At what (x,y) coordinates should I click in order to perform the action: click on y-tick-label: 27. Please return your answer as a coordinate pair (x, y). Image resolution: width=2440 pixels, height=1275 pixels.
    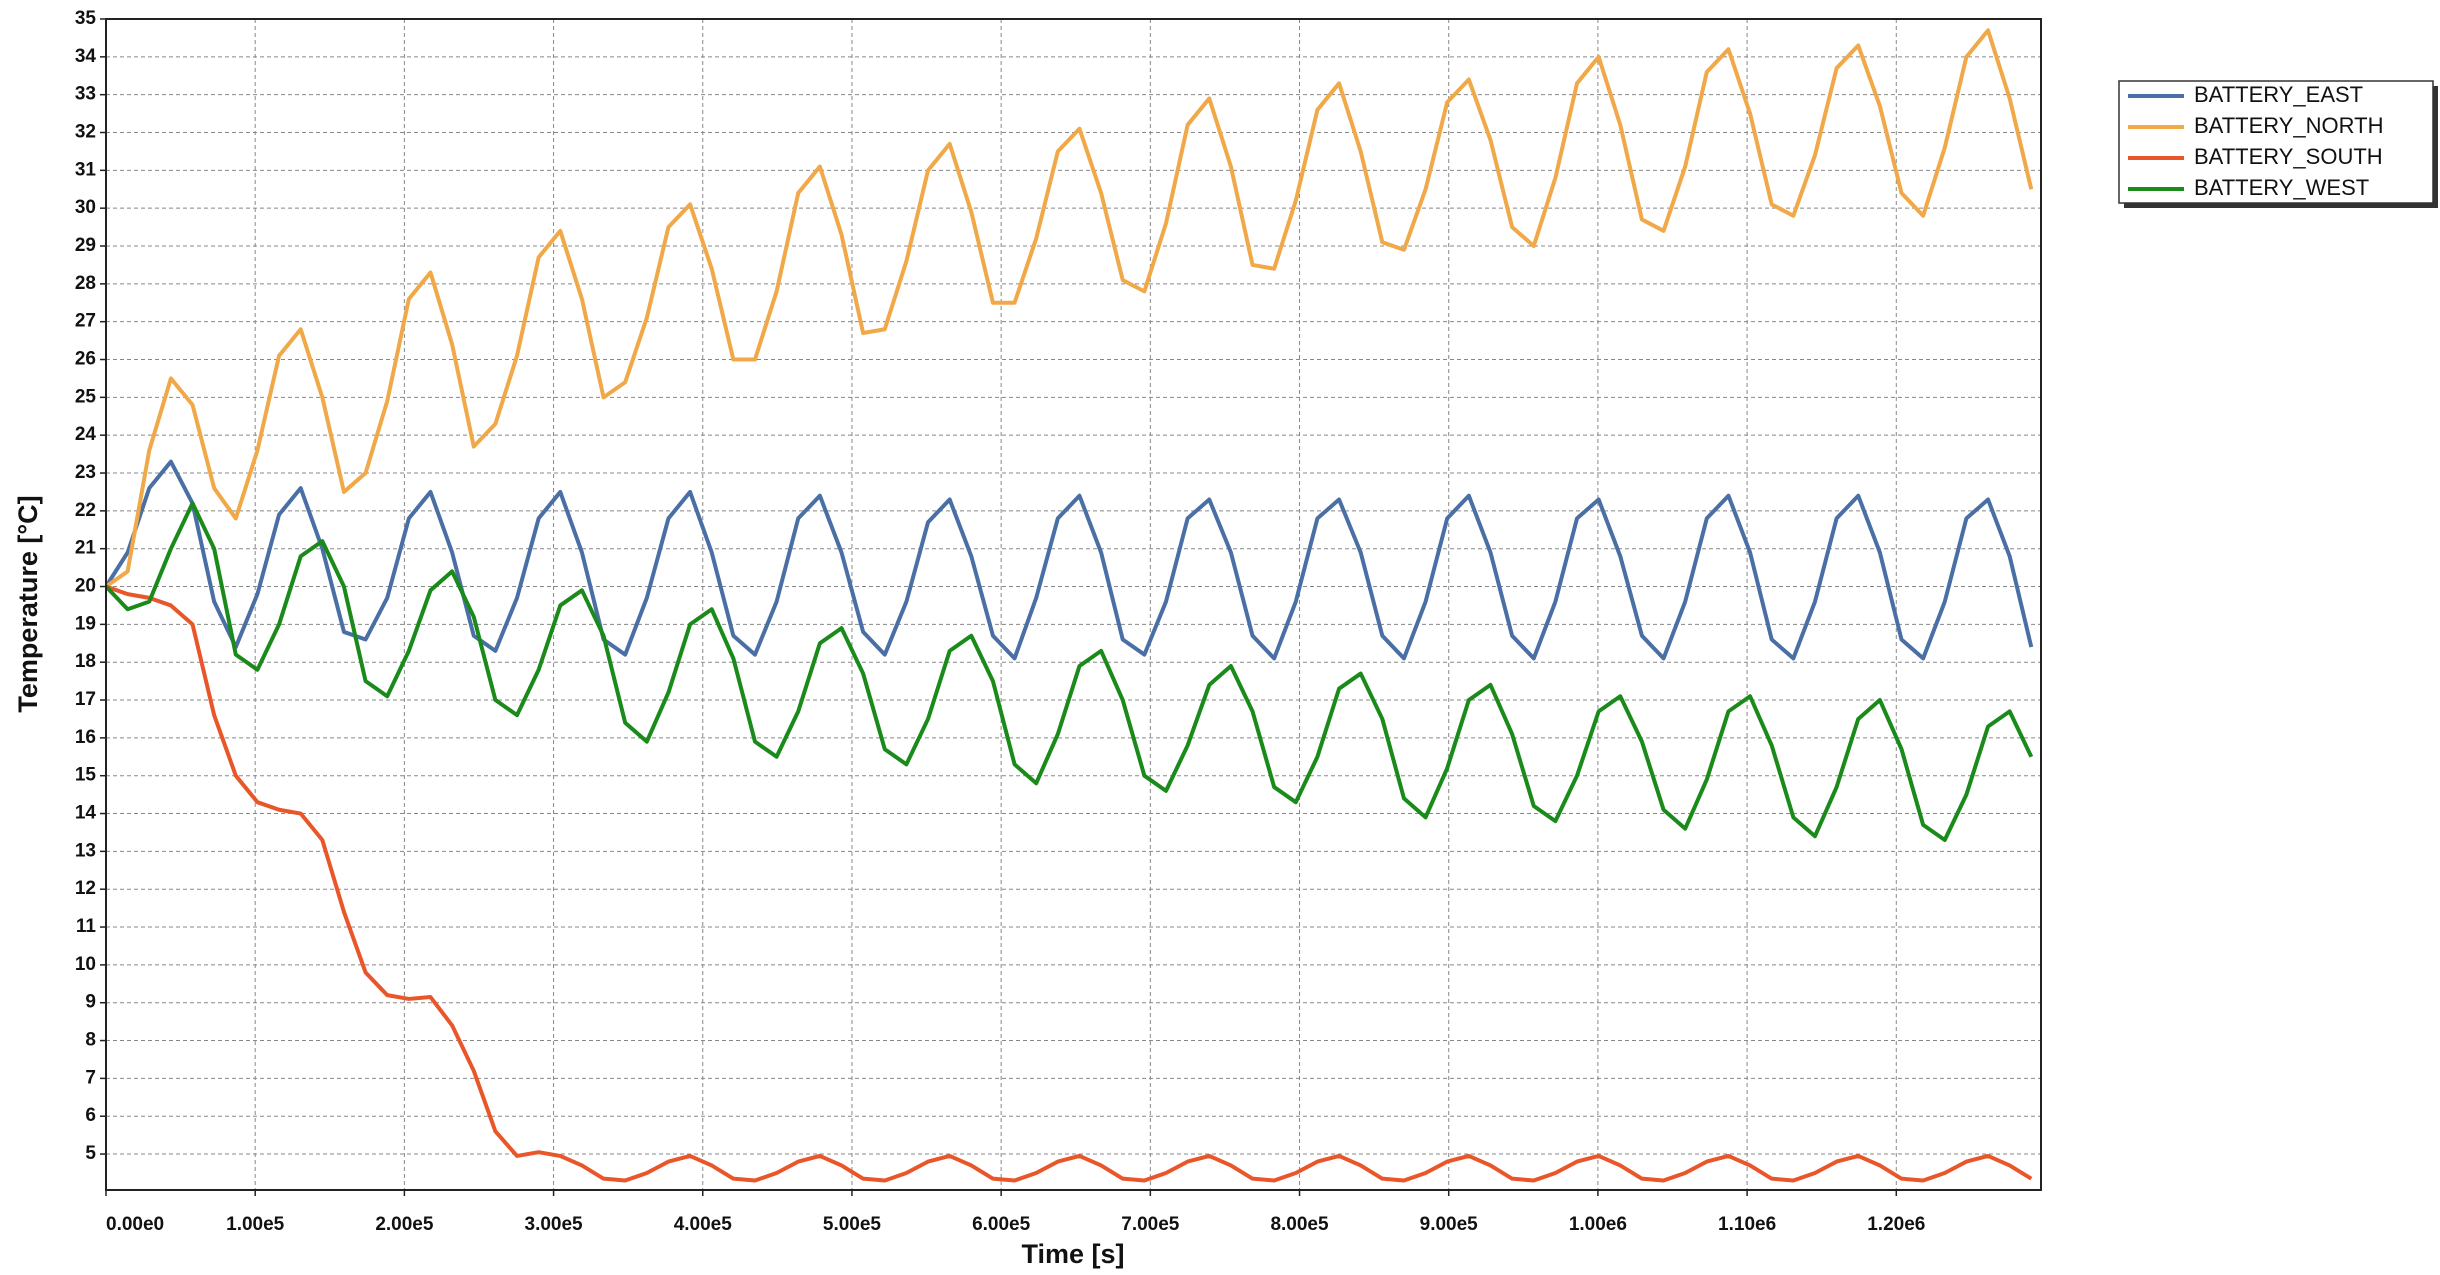
    Looking at the image, I should click on (85, 321).